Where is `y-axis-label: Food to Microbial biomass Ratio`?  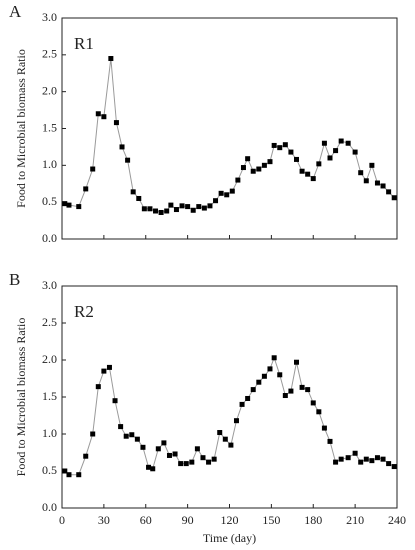
y-axis-label: Food to Microbial biomass Ratio is located at coordinates (21, 397).